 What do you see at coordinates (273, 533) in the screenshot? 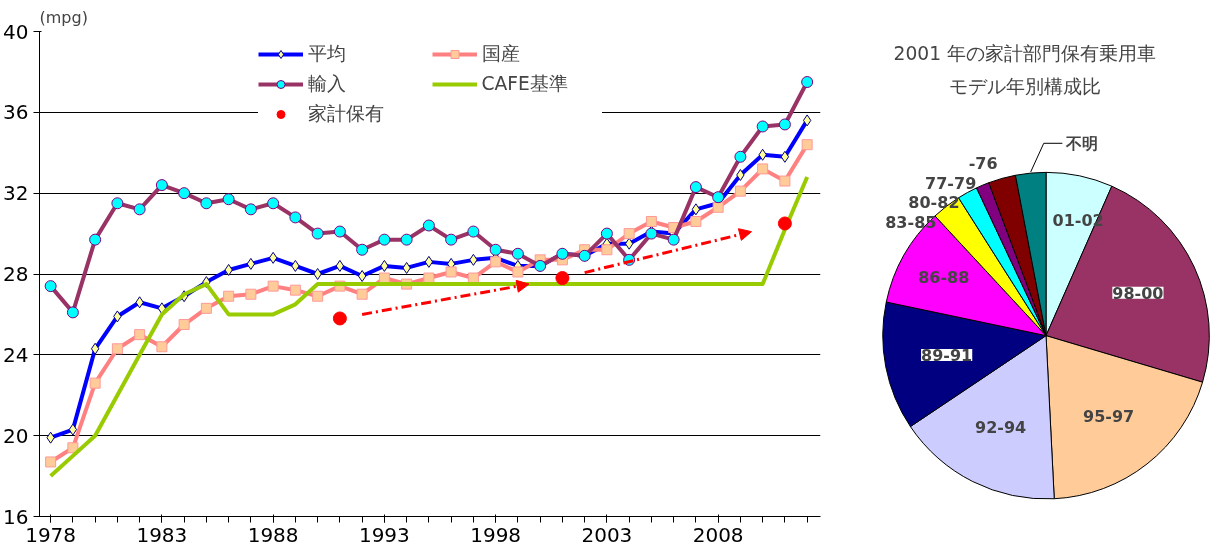
I see `x-tick-label: 1988` at bounding box center [273, 533].